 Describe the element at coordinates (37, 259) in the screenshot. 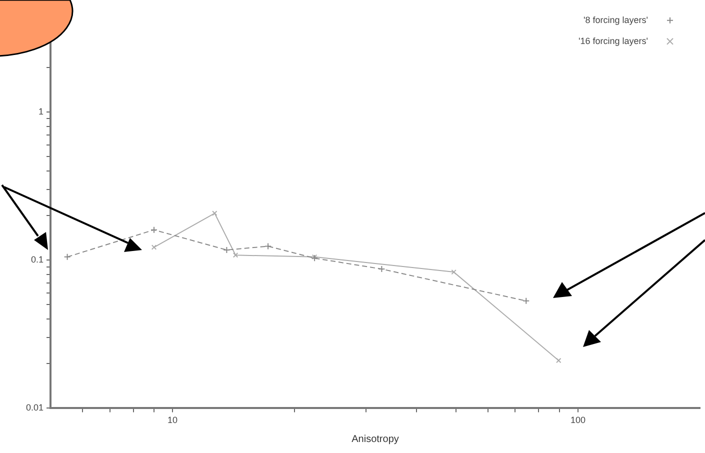

I see `y-tick-label: 0.1` at that location.